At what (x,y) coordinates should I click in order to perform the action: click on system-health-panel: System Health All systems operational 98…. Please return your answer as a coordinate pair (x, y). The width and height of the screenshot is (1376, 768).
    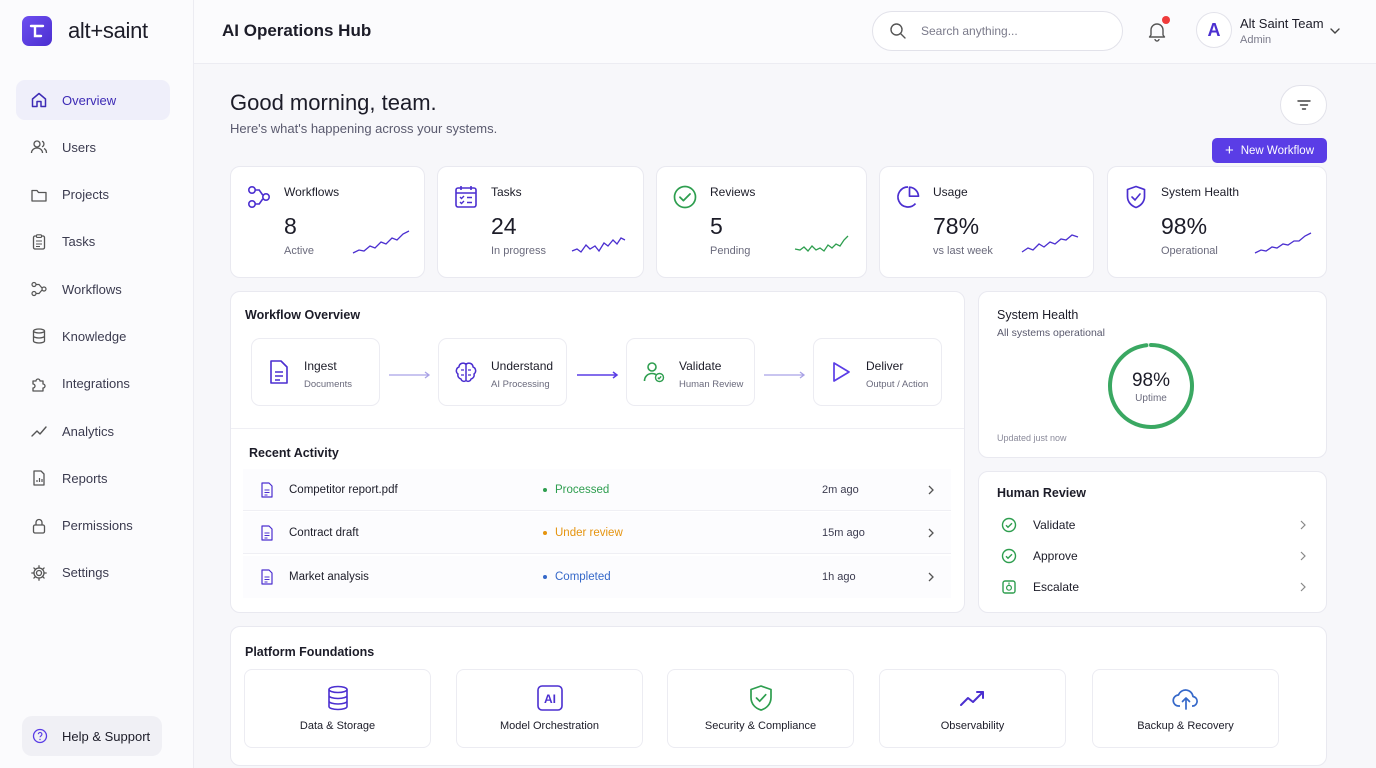
    Looking at the image, I should click on (1152, 374).